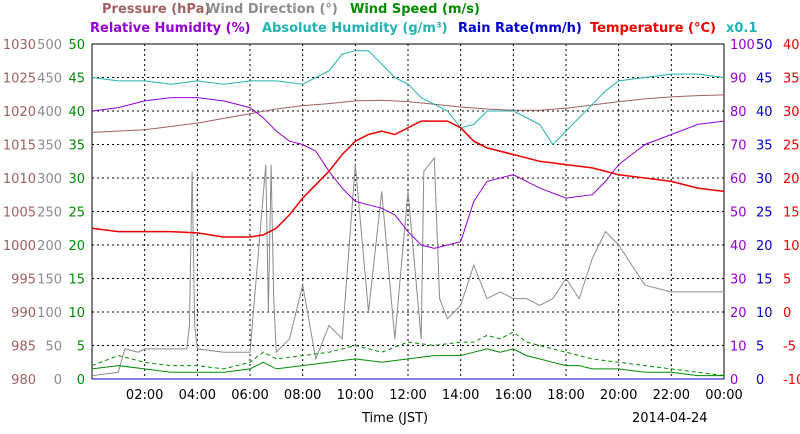 The width and height of the screenshot is (800, 434). Describe the element at coordinates (49, 179) in the screenshot. I see `y-tick-wind-direction: 300` at that location.